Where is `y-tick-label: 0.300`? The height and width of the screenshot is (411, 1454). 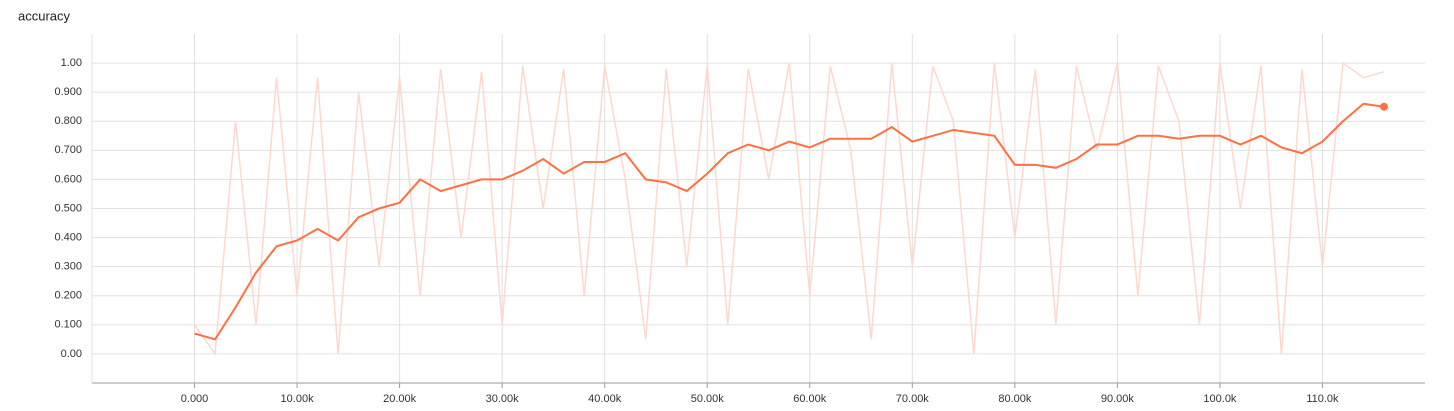 y-tick-label: 0.300 is located at coordinates (68, 267).